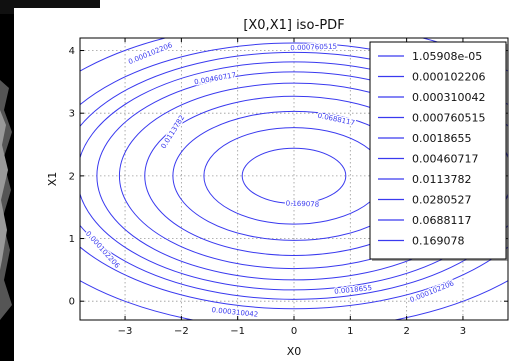 This screenshot has height=361, width=525. I want to click on y-tick-label: 2, so click(72, 176).